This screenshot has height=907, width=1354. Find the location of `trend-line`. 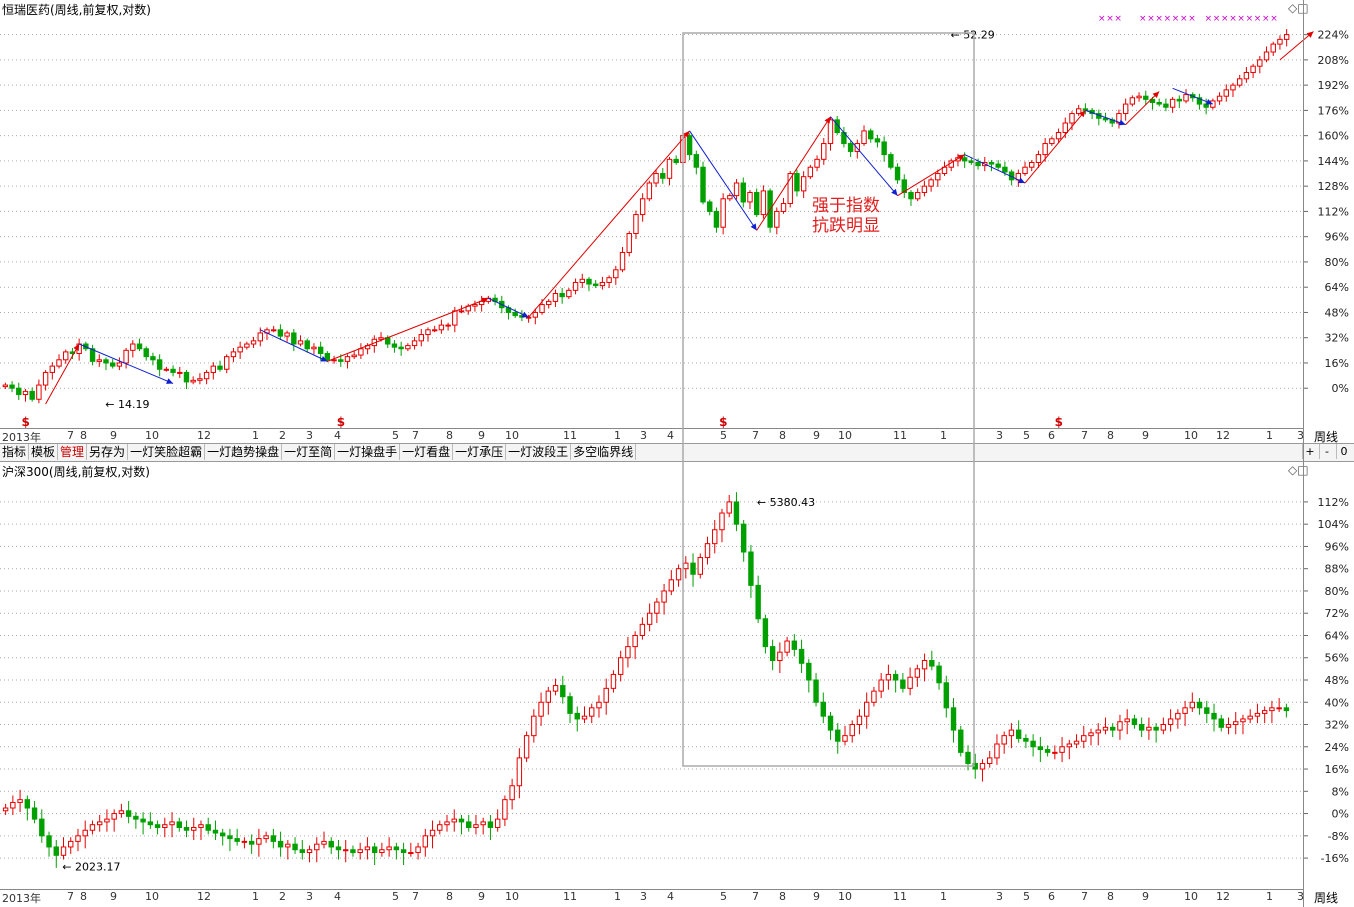

trend-line is located at coordinates (1193, 96).